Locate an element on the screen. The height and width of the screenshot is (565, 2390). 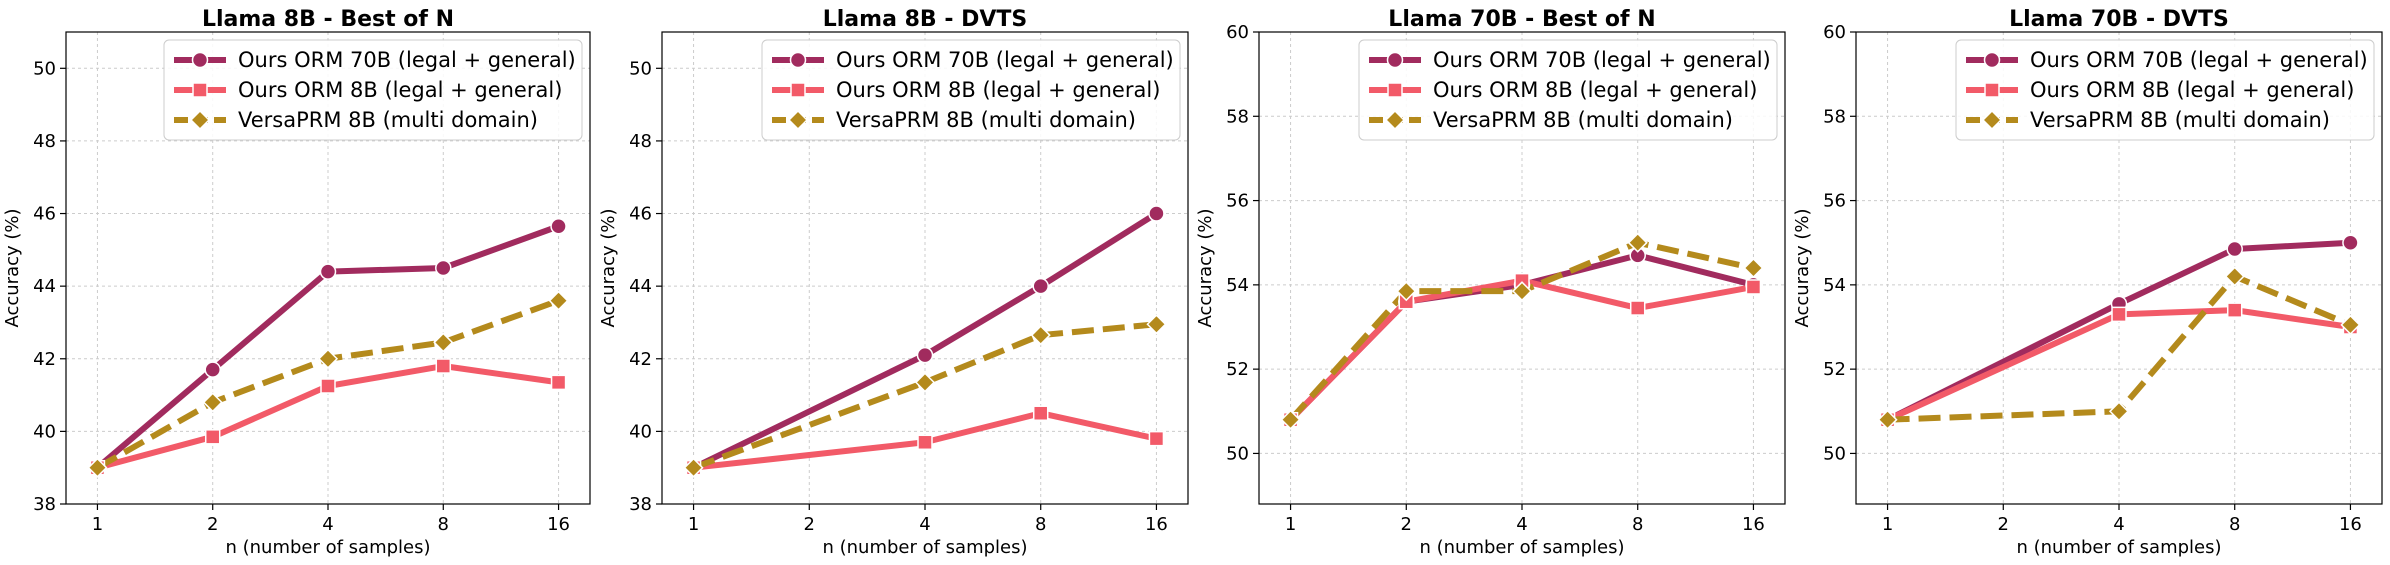
y-tick-label: 60 is located at coordinates (1834, 32).